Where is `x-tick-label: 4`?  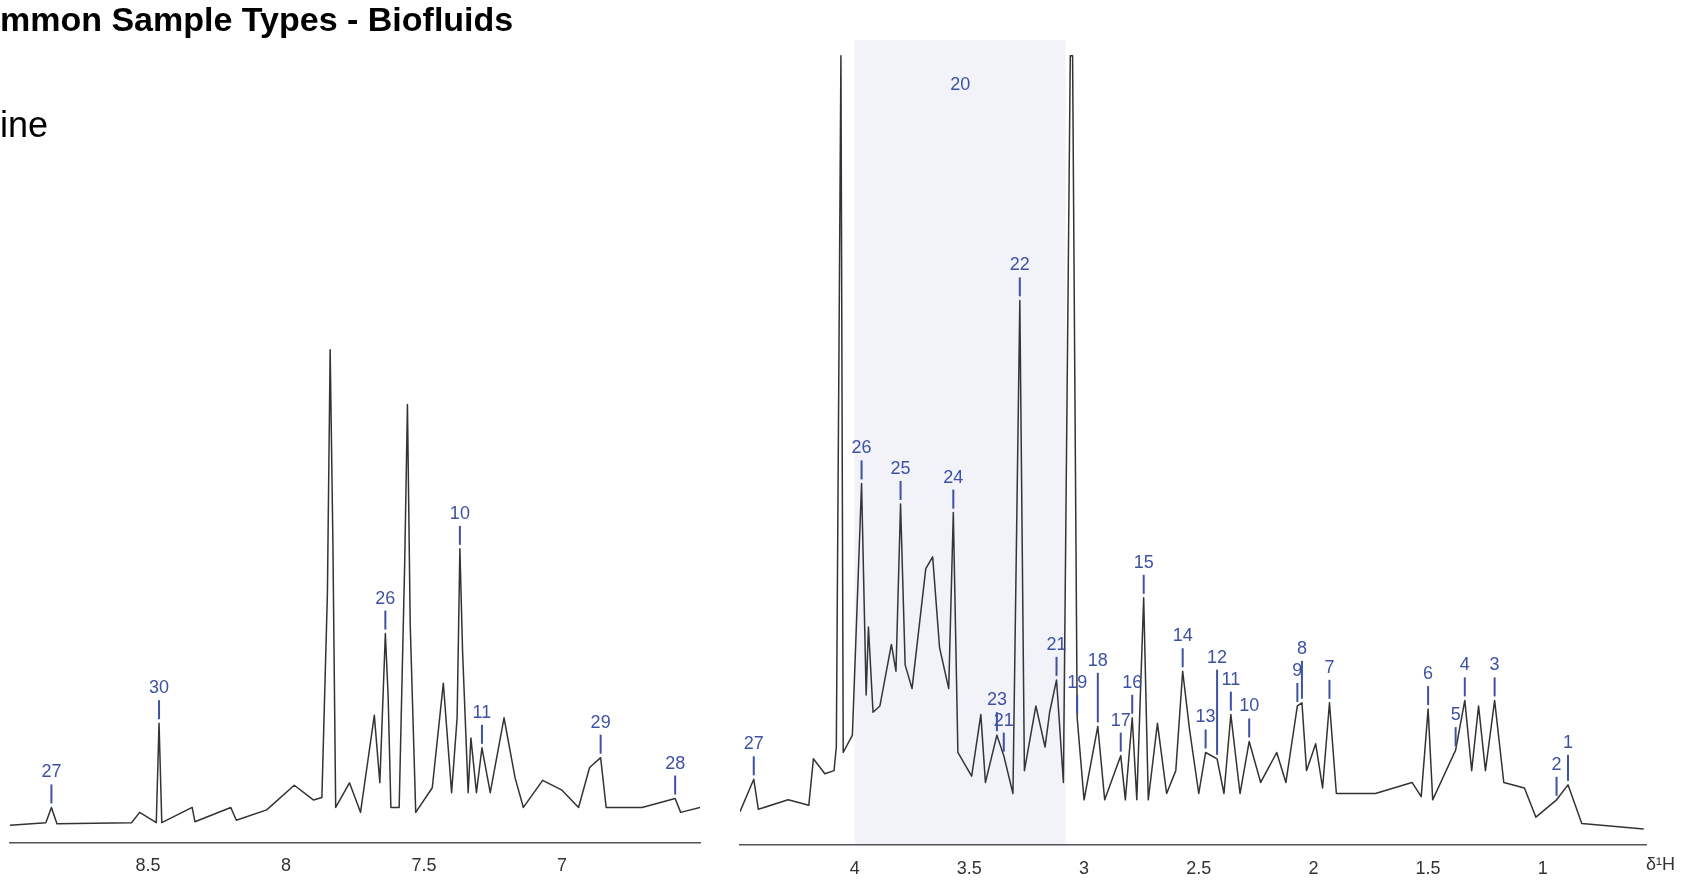 x-tick-label: 4 is located at coordinates (854, 867).